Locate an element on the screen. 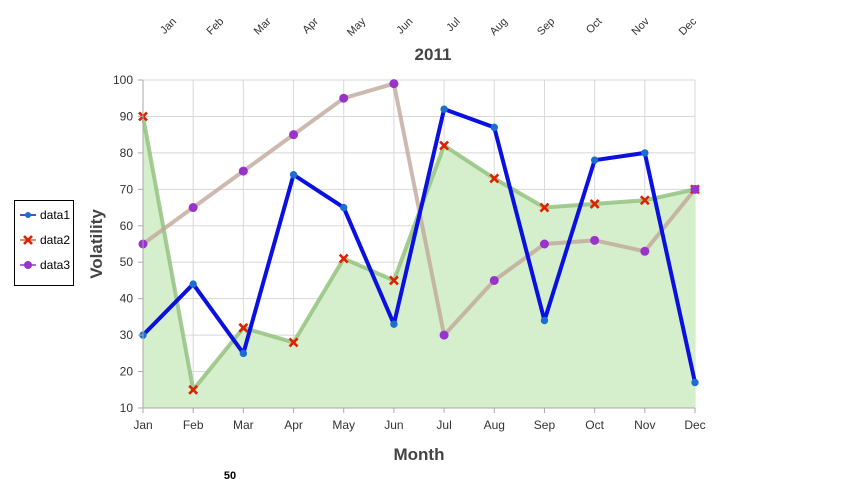 The height and width of the screenshot is (479, 856). legend-label: data3 is located at coordinates (55, 265).